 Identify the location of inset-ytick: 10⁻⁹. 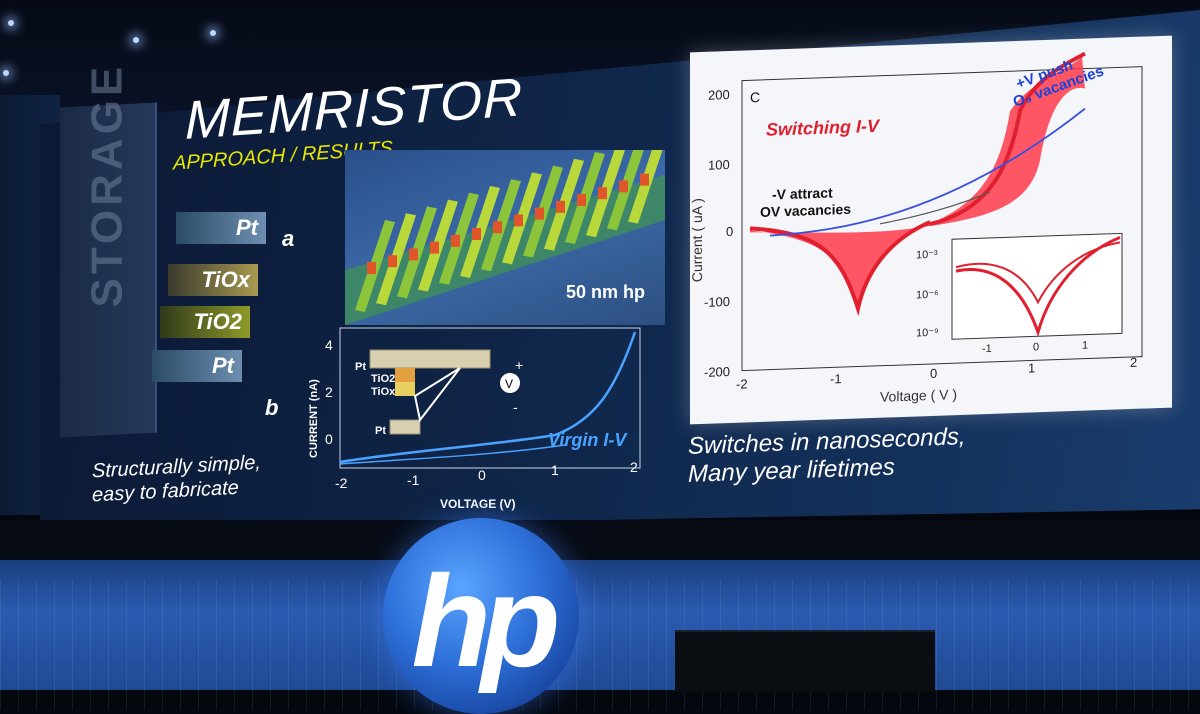
(927, 333).